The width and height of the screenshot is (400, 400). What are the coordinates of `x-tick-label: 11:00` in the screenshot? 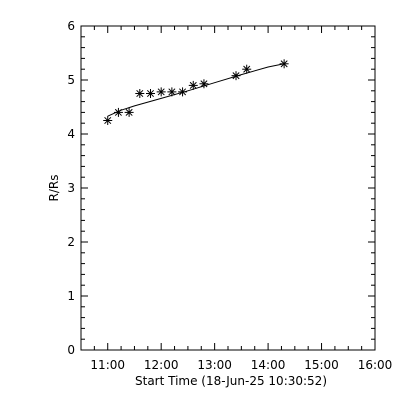 It's located at (107, 365).